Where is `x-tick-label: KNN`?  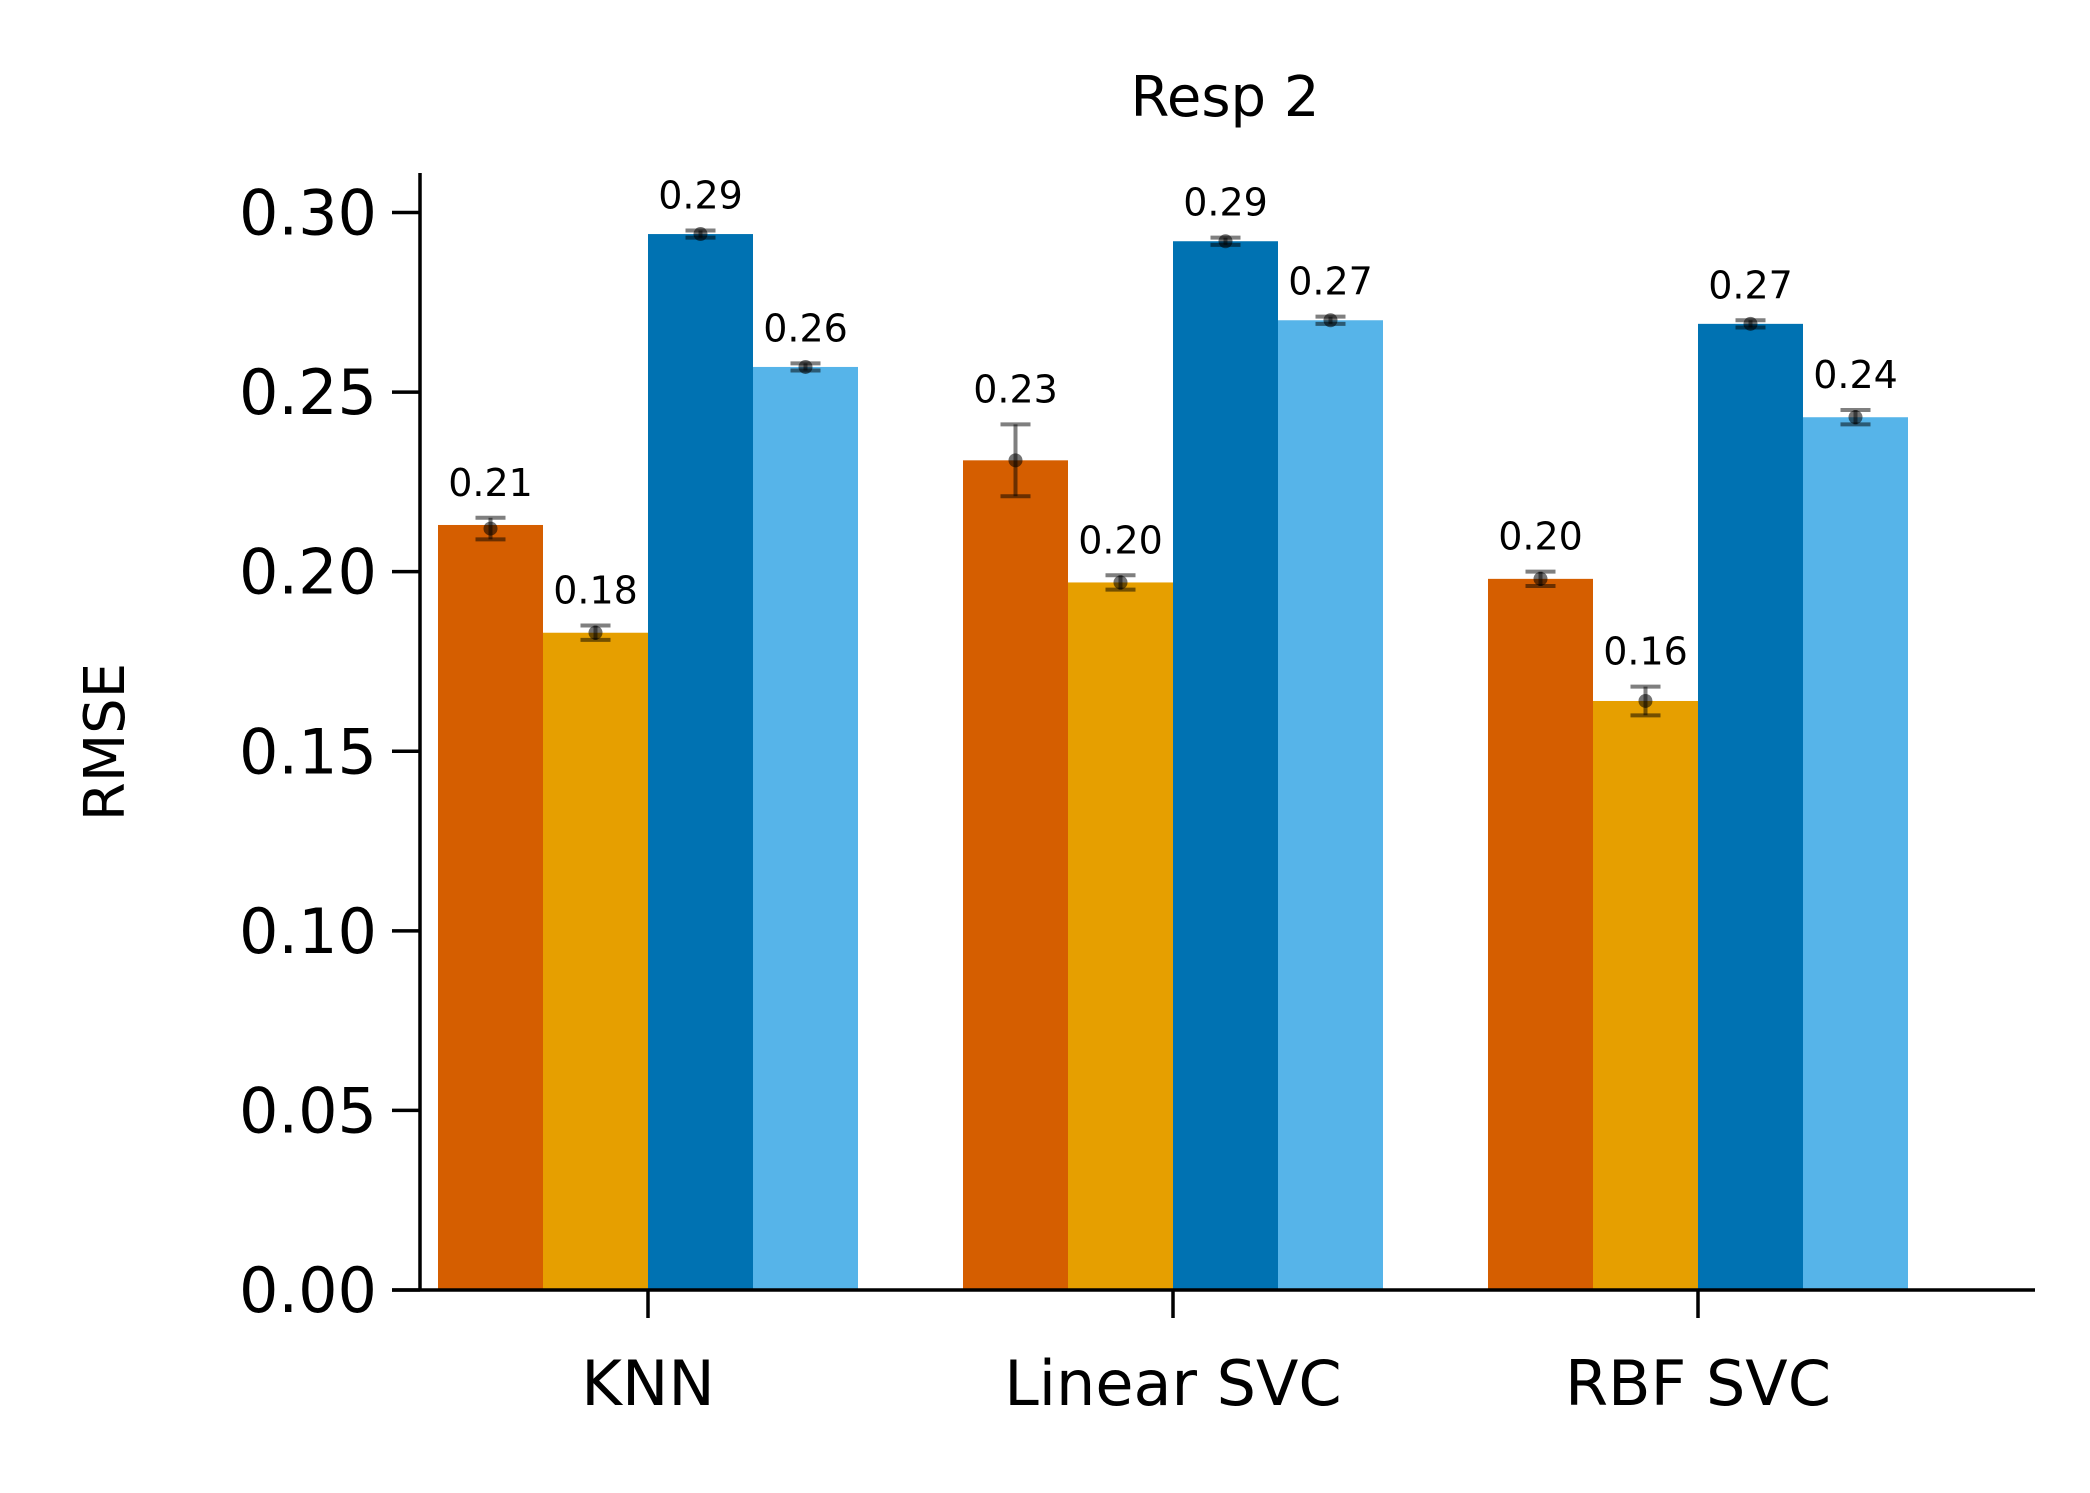
x-tick-label: KNN is located at coordinates (647, 1383).